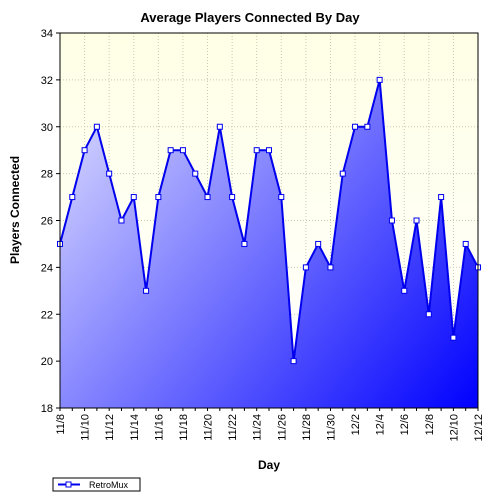  Describe the element at coordinates (250, 17) in the screenshot. I see `chart-title: Average Players Connected By Day` at that location.